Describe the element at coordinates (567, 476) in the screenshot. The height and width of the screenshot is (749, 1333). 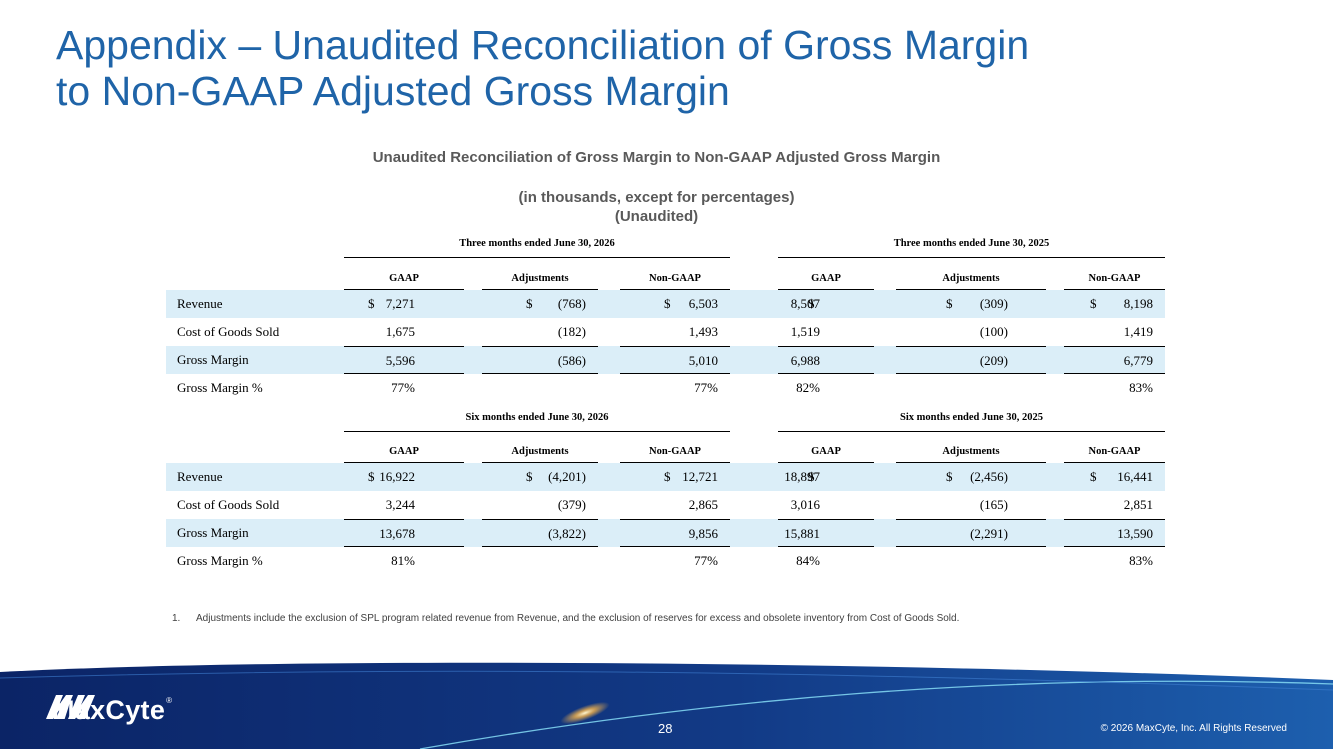
I see `cell-value: (4,201)` at that location.